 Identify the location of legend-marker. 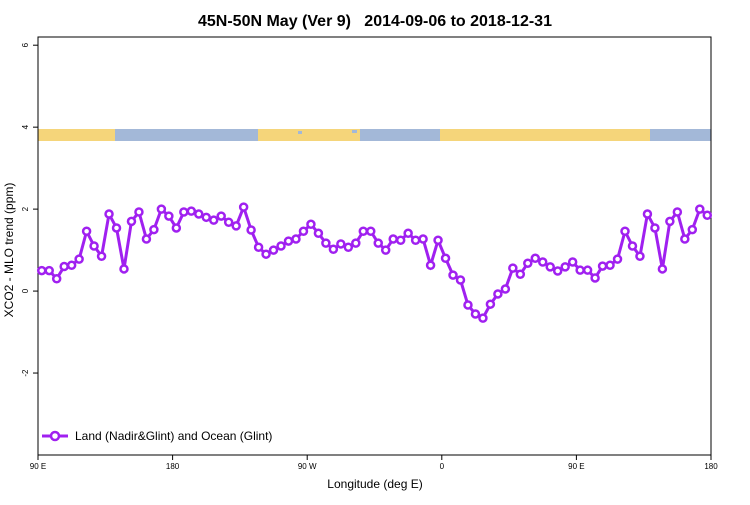
(55, 436).